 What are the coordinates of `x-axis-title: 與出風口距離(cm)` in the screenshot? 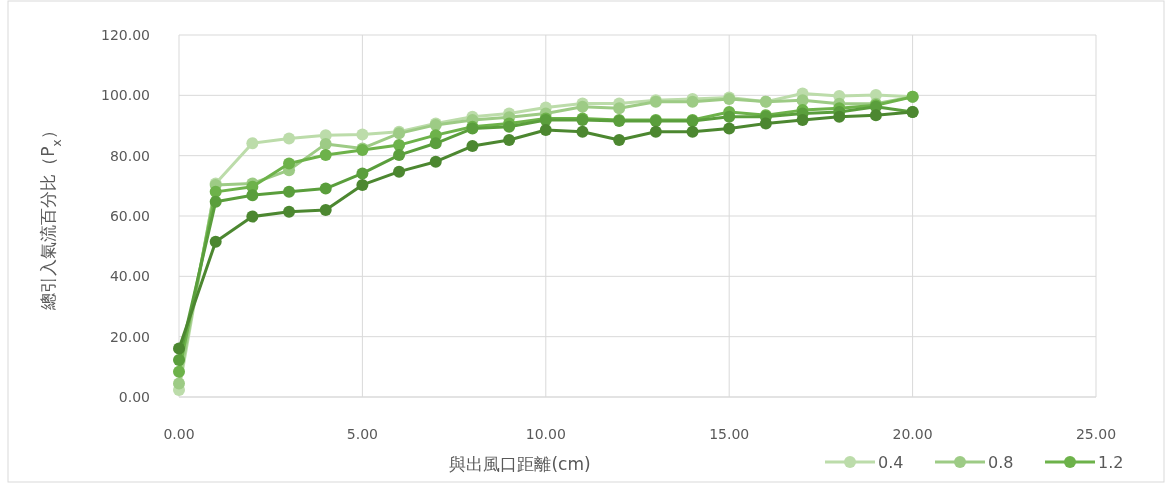 It's located at (520, 464).